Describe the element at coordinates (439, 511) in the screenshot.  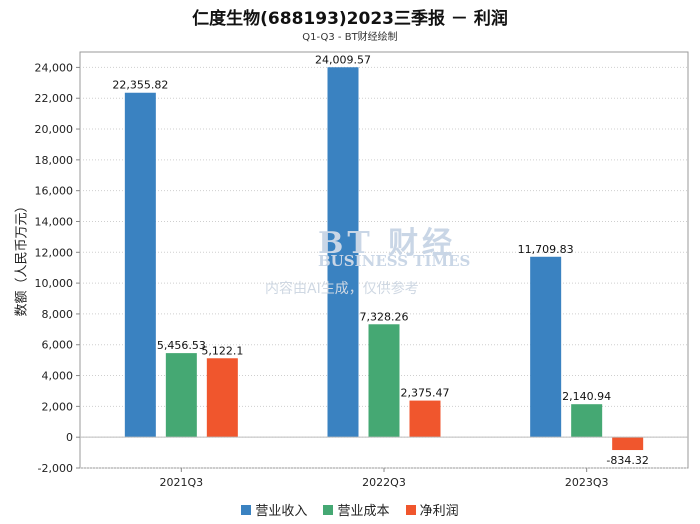
I see `legend-label-net-profit: 净利润` at that location.